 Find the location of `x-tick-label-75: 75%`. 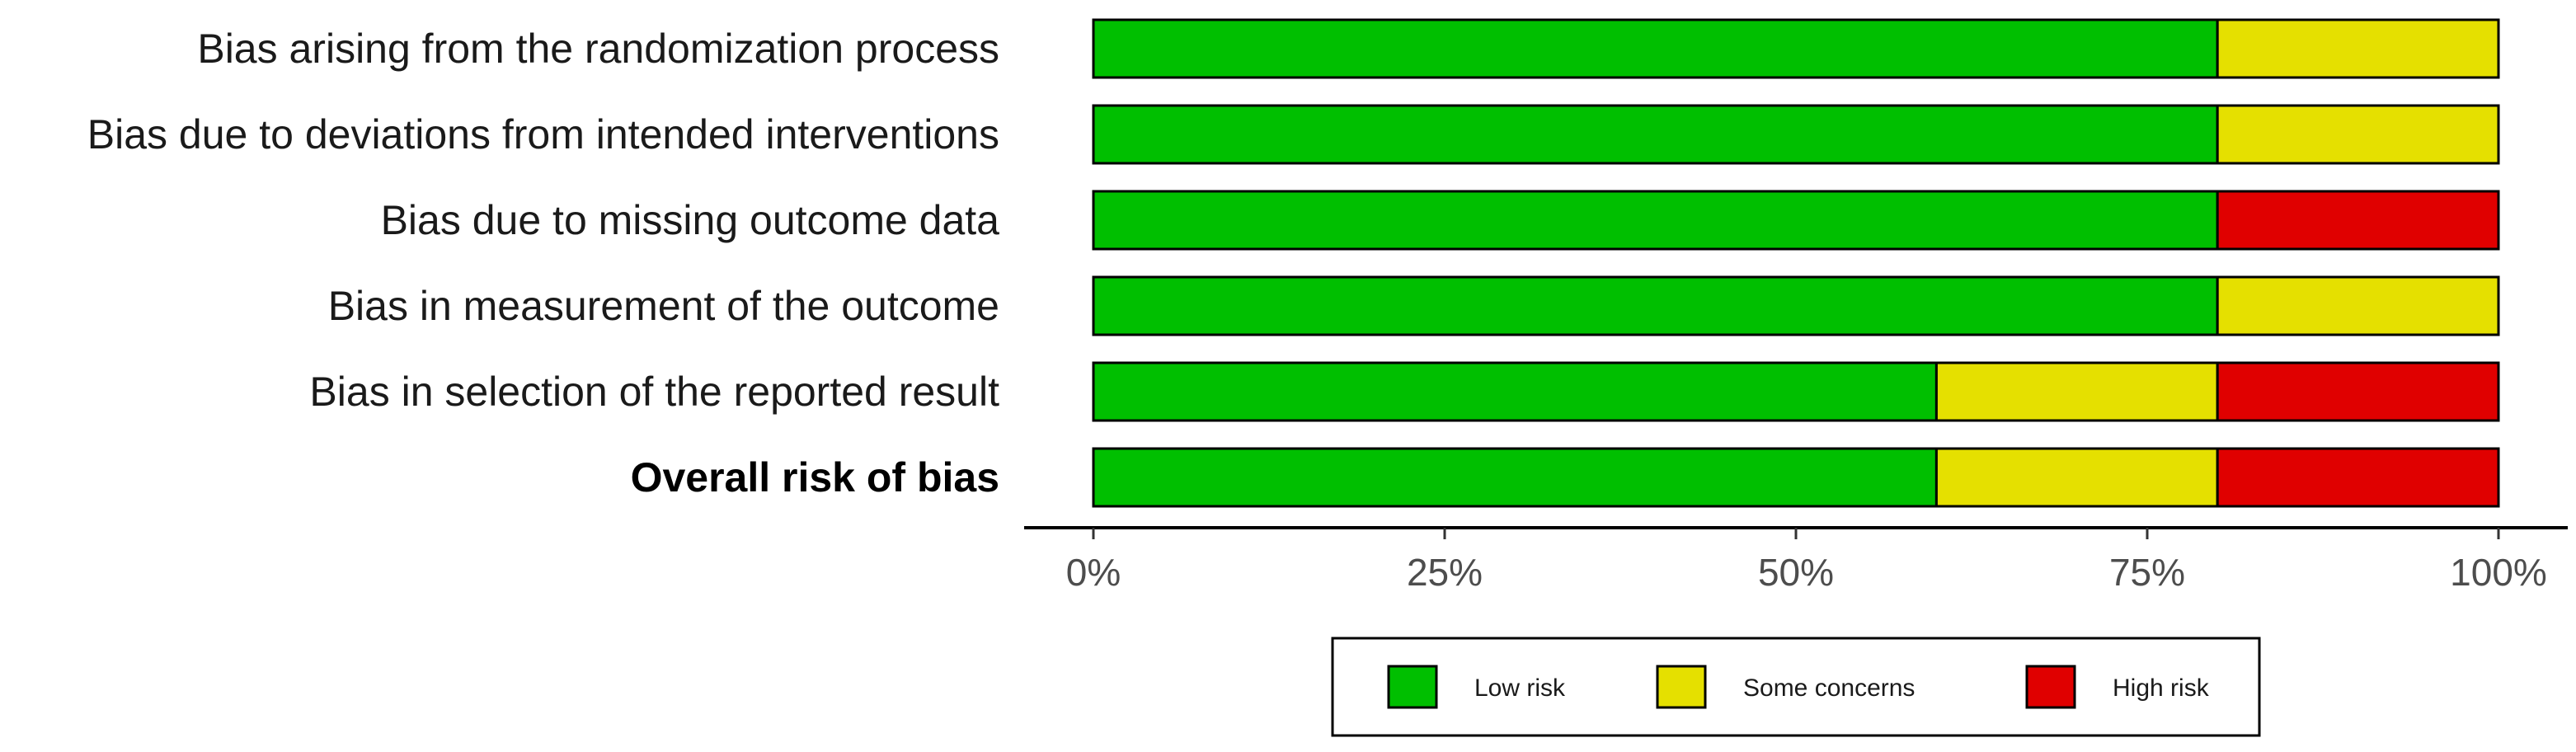

x-tick-label-75: 75% is located at coordinates (2147, 572).